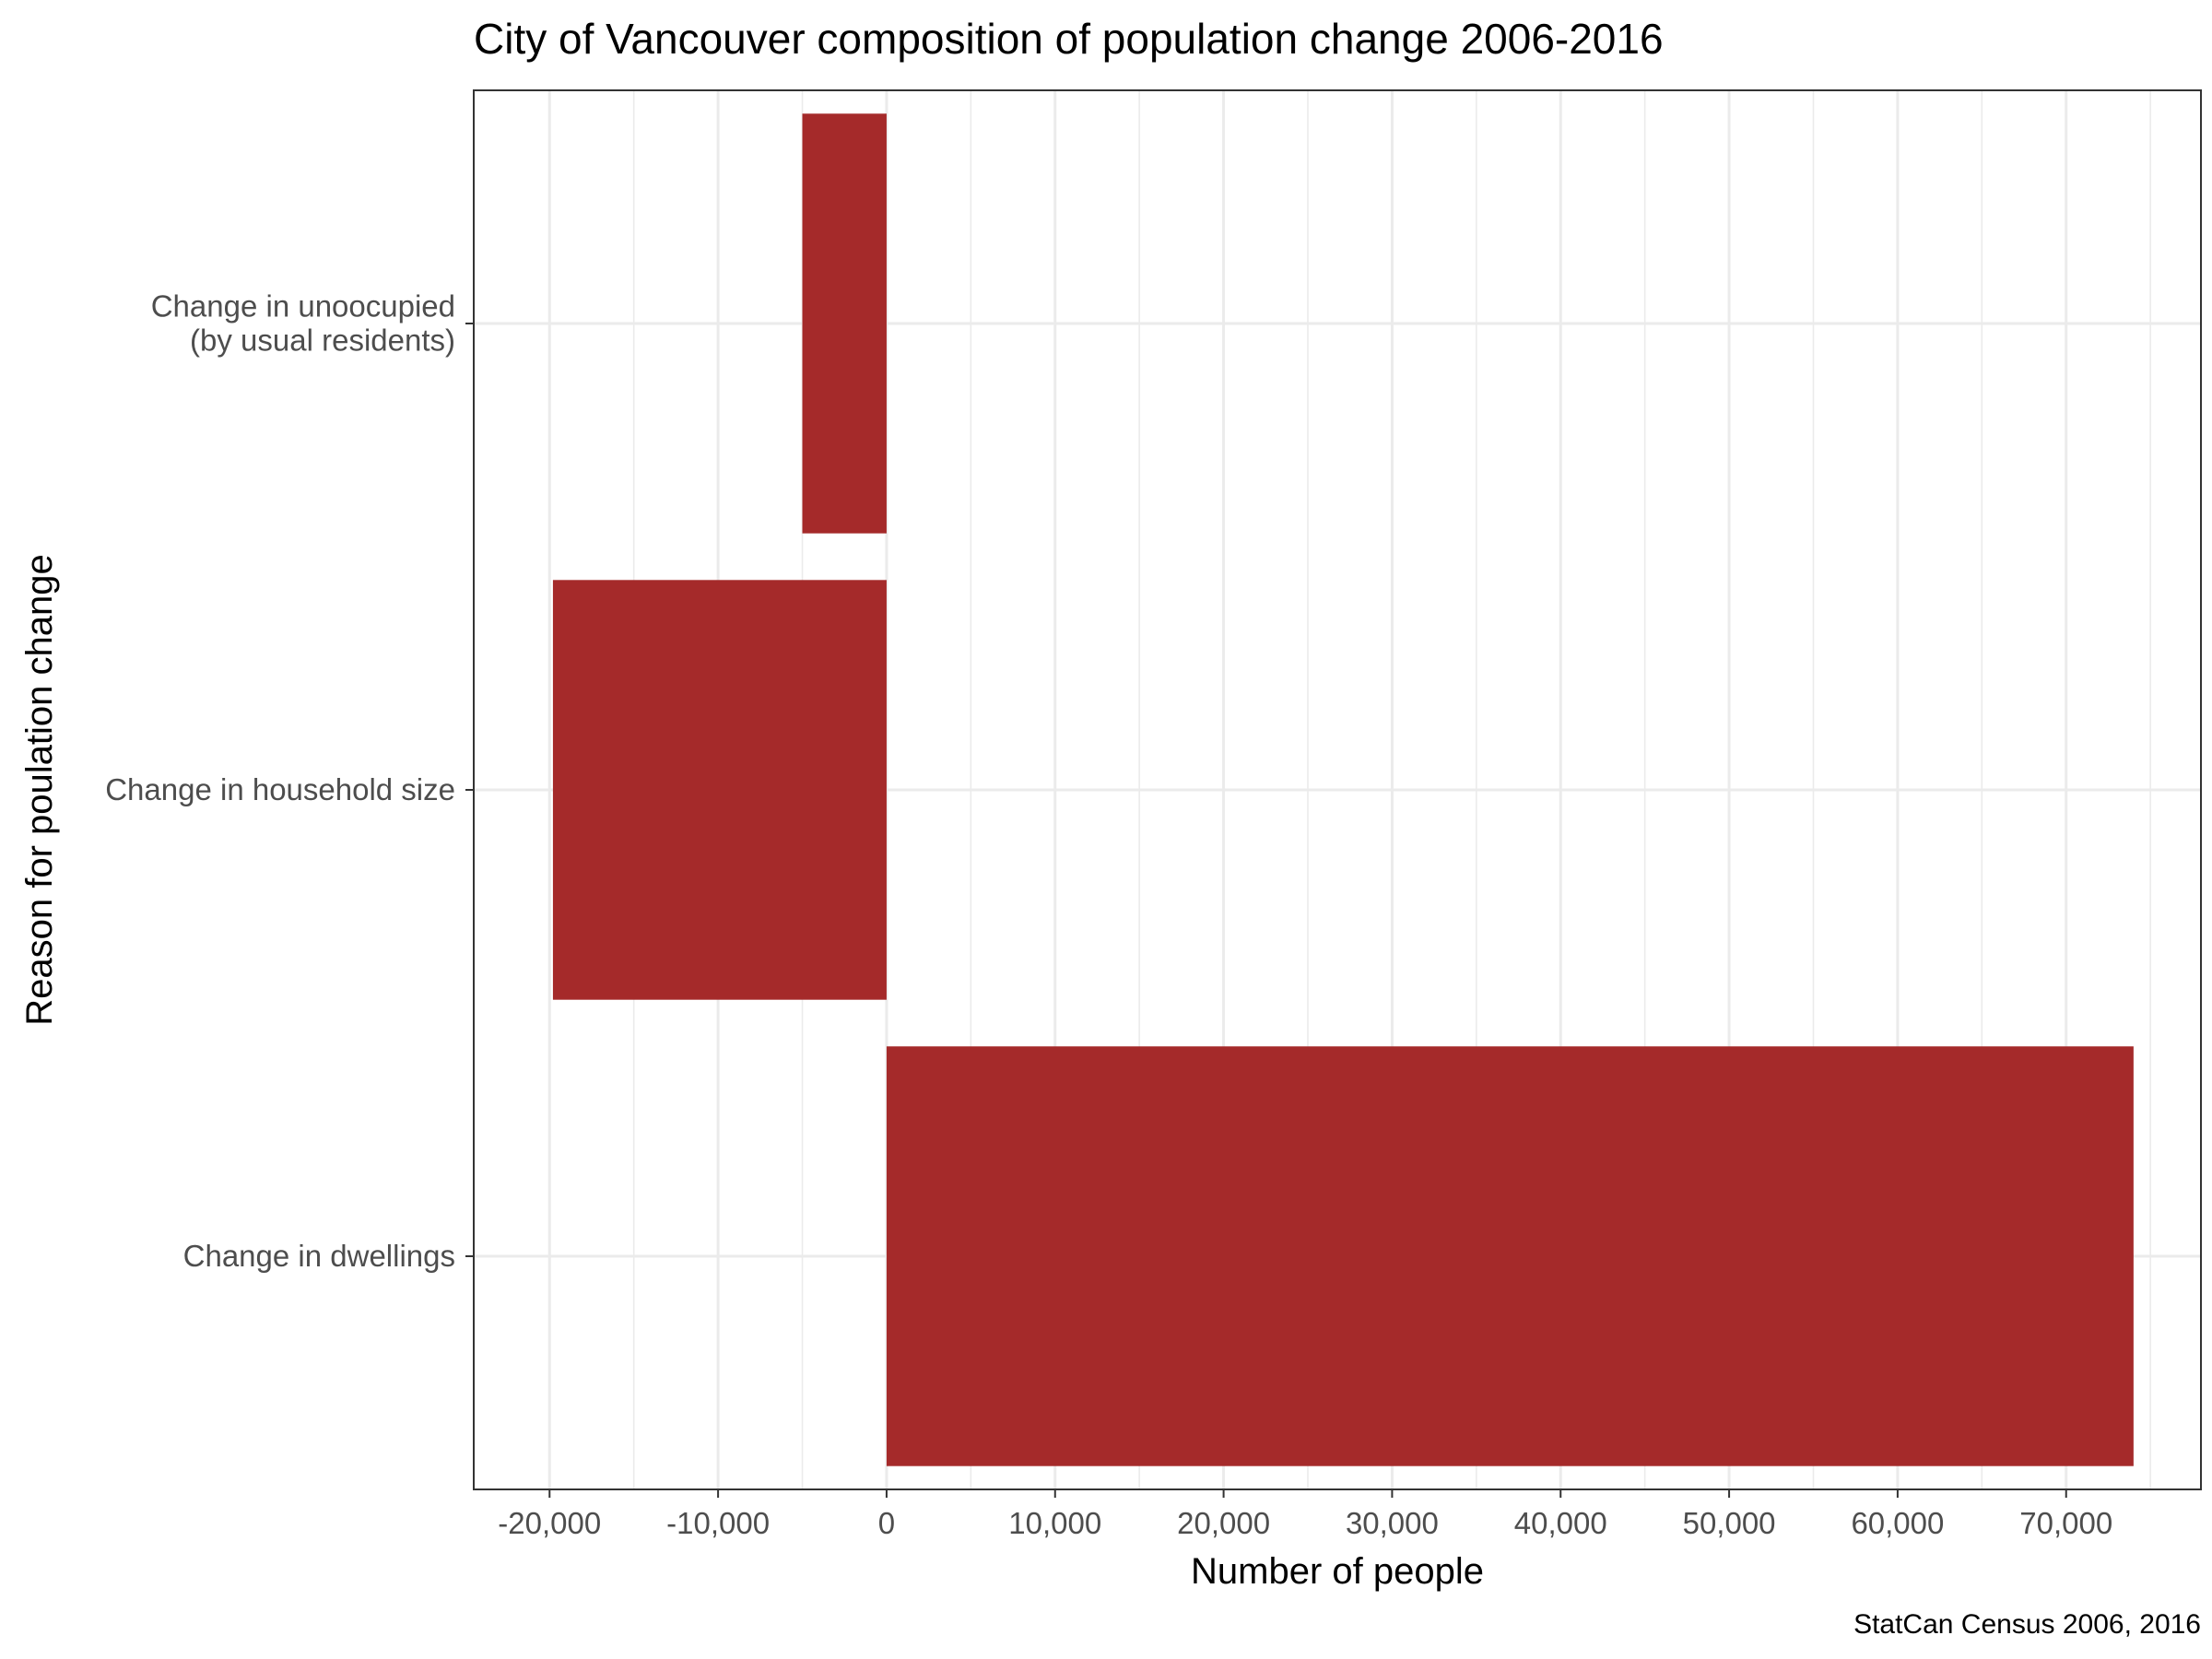 This screenshot has width=2212, height=1659. What do you see at coordinates (1223, 1523) in the screenshot?
I see `x-tick-label: 20,000` at bounding box center [1223, 1523].